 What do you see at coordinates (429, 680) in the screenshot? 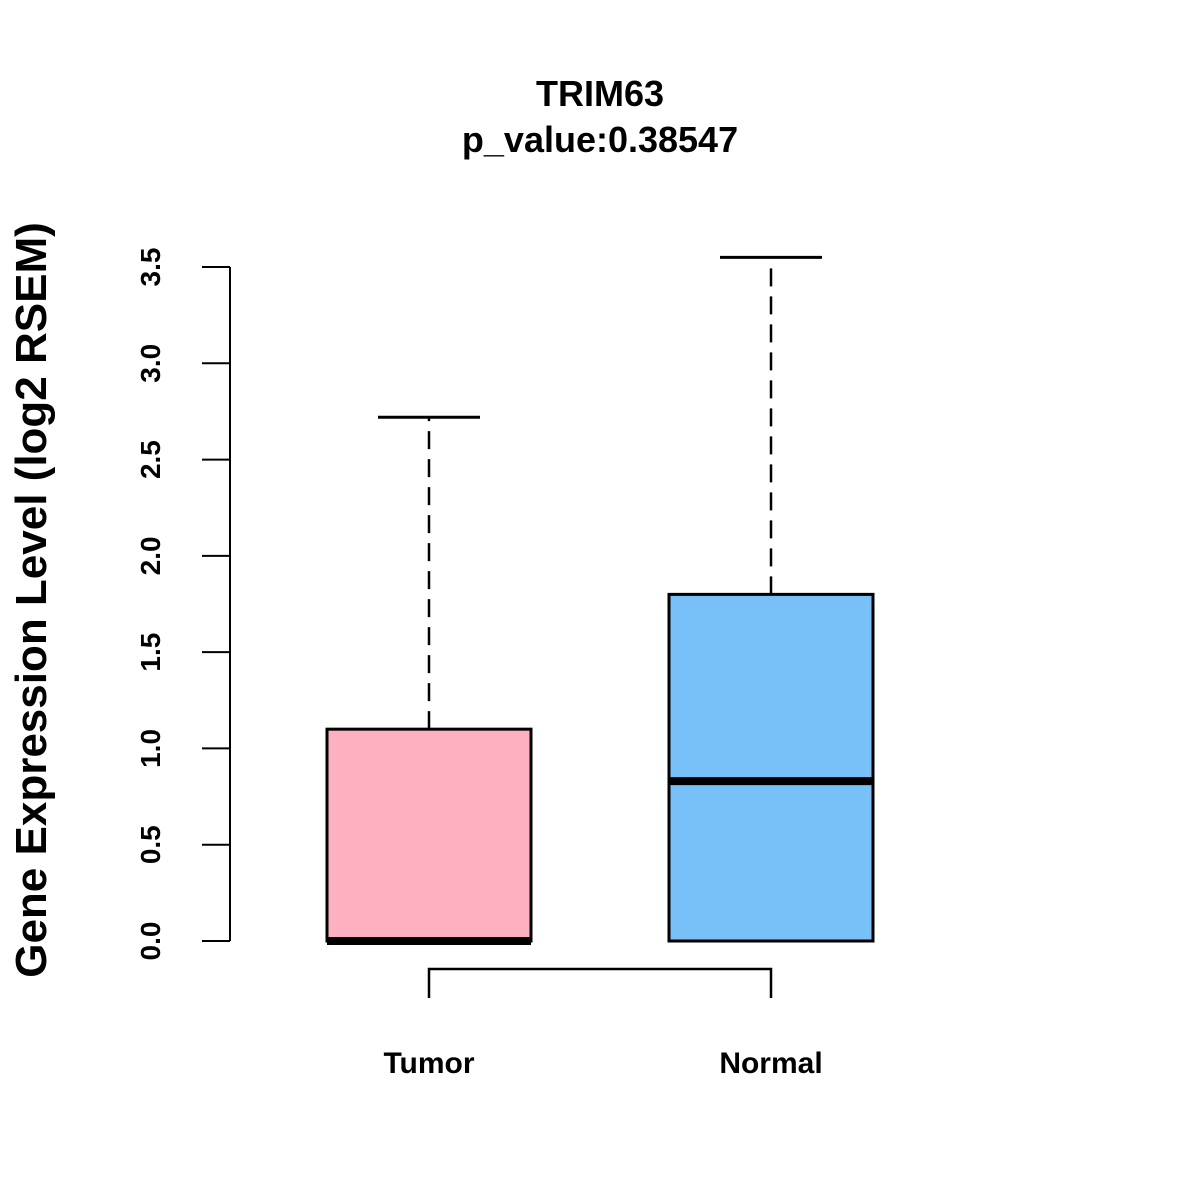
I see `box-tumor` at bounding box center [429, 680].